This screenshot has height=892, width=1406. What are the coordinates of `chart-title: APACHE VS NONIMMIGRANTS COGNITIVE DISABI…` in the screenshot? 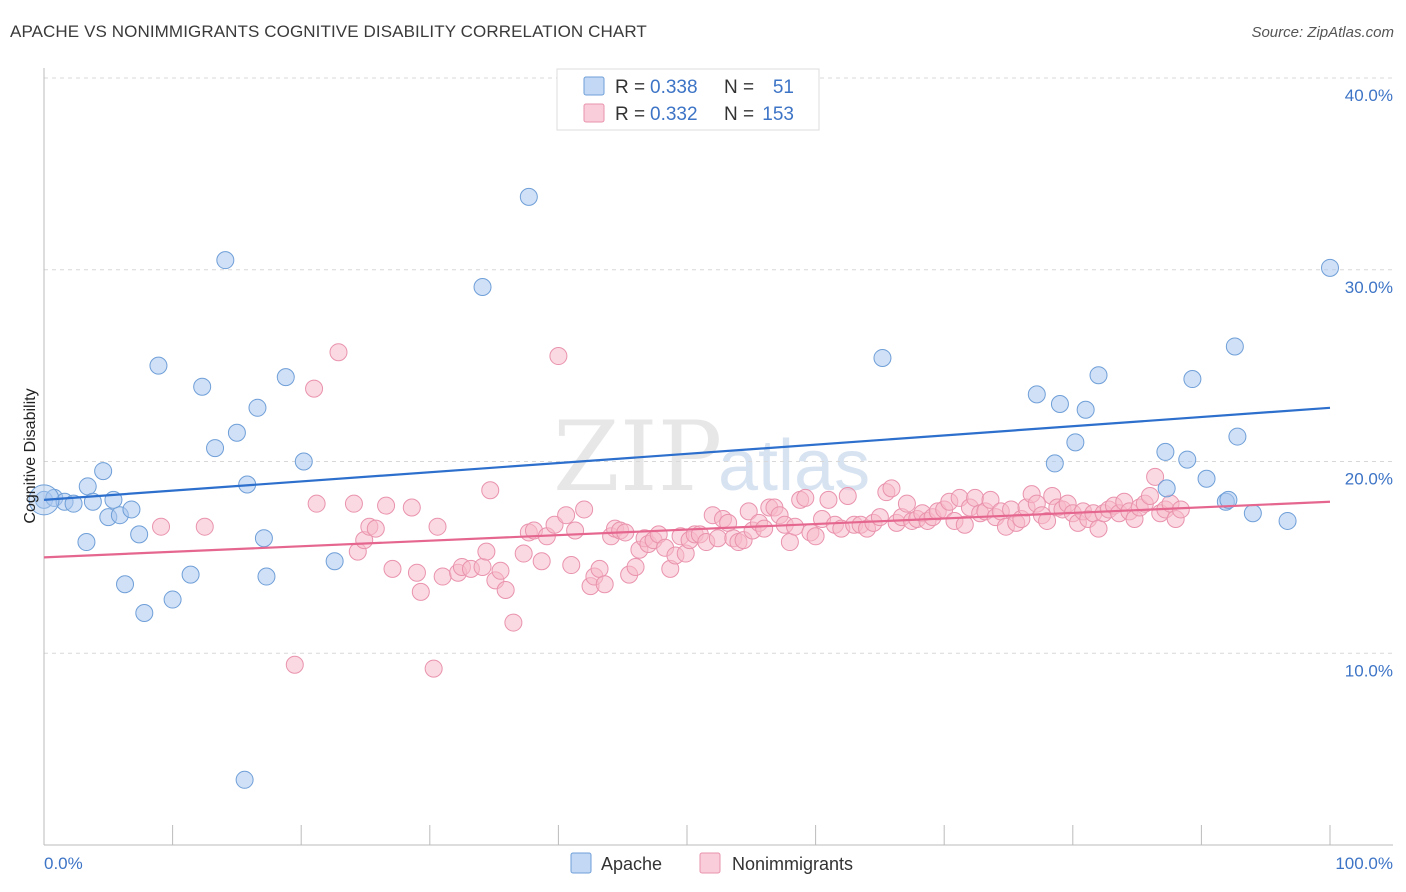 It's located at (328, 31).